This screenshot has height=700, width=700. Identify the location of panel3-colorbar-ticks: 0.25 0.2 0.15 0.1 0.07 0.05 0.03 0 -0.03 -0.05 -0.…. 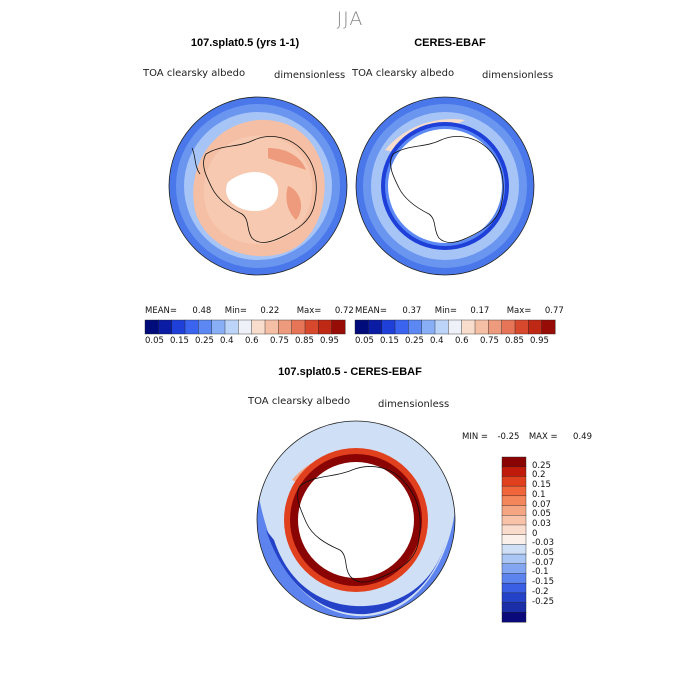
(557, 539).